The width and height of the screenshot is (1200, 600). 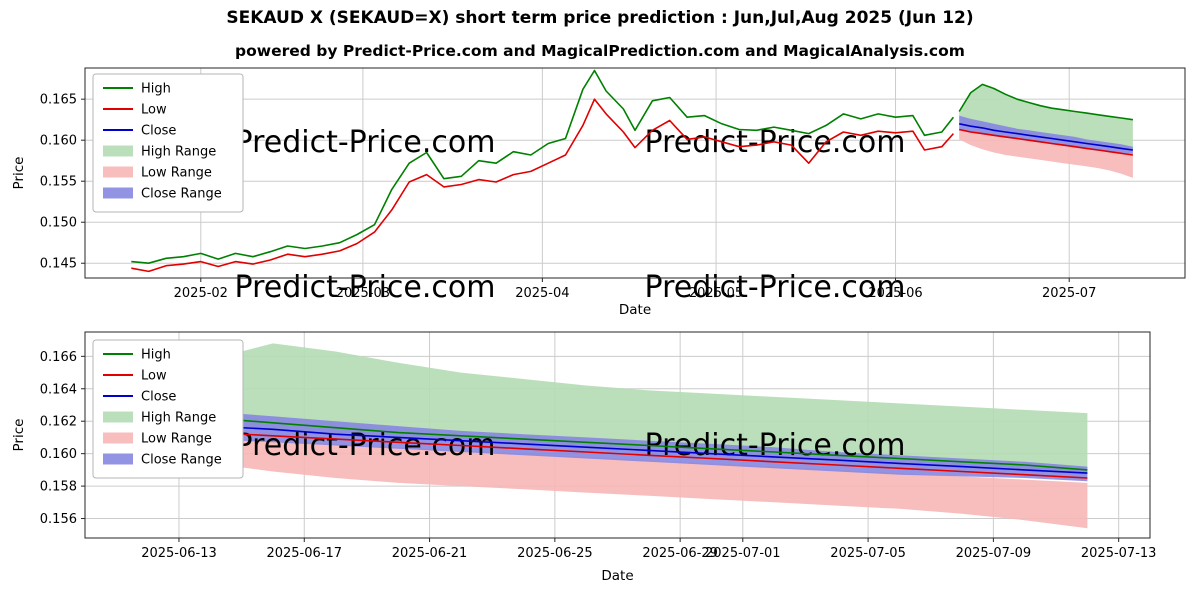 What do you see at coordinates (542, 293) in the screenshot?
I see `x-tick-label: 2025-04` at bounding box center [542, 293].